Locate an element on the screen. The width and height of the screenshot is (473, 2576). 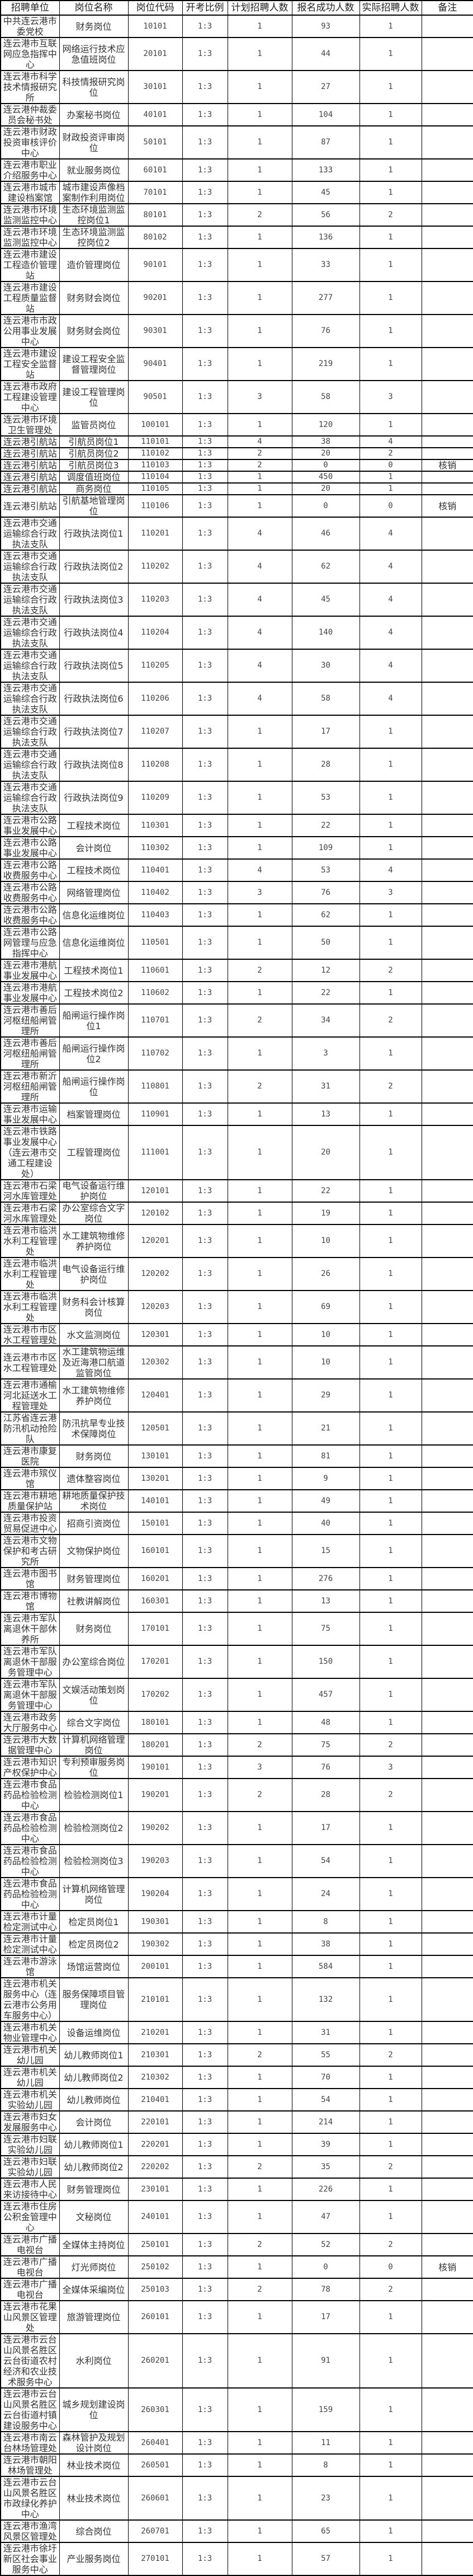
table-row: 连云港市妇联实验幼儿园 幼儿教师岗位2 220202 1:3 2 35 2 is located at coordinates (236, 2167).